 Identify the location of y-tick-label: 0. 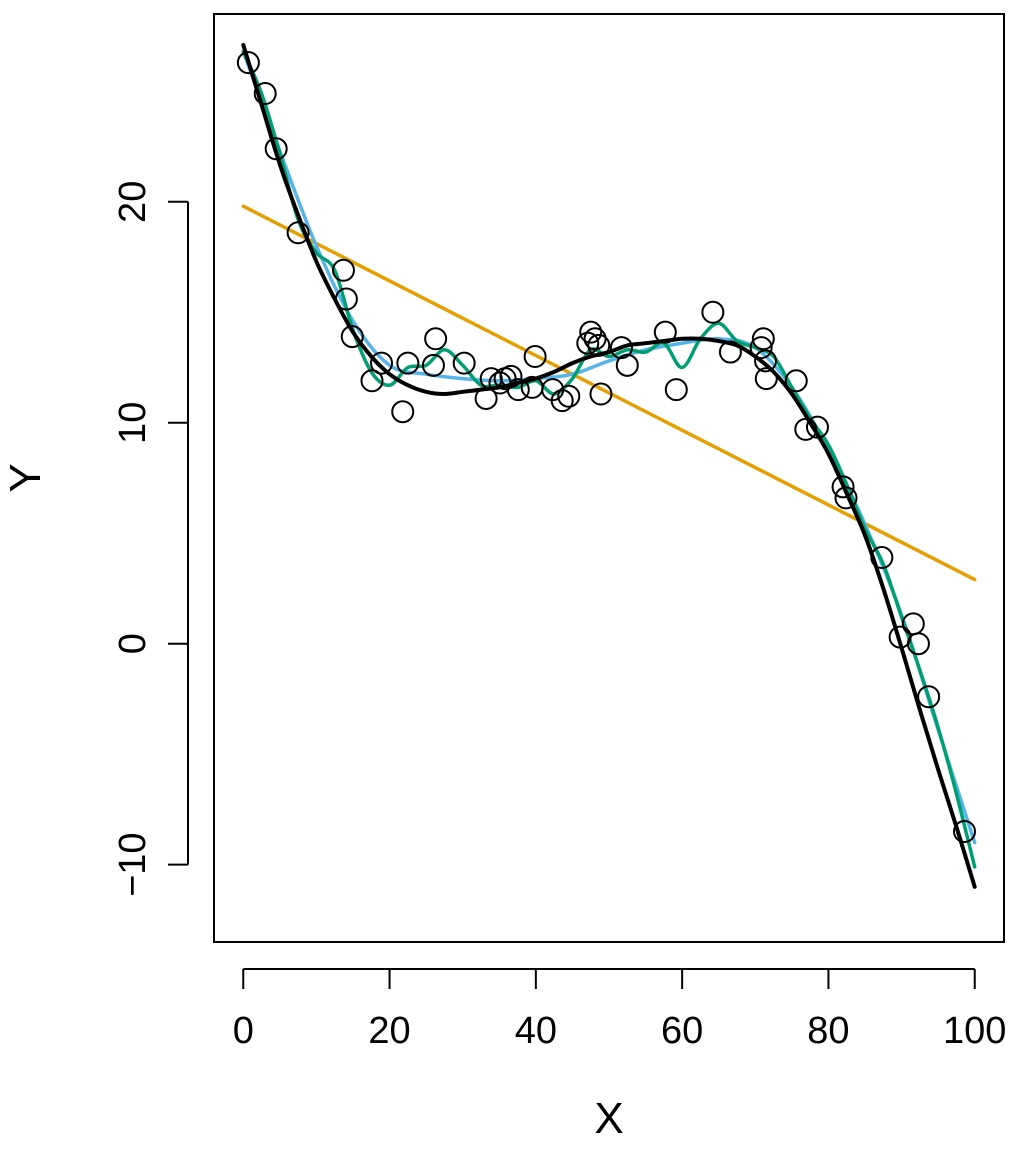
(133, 643).